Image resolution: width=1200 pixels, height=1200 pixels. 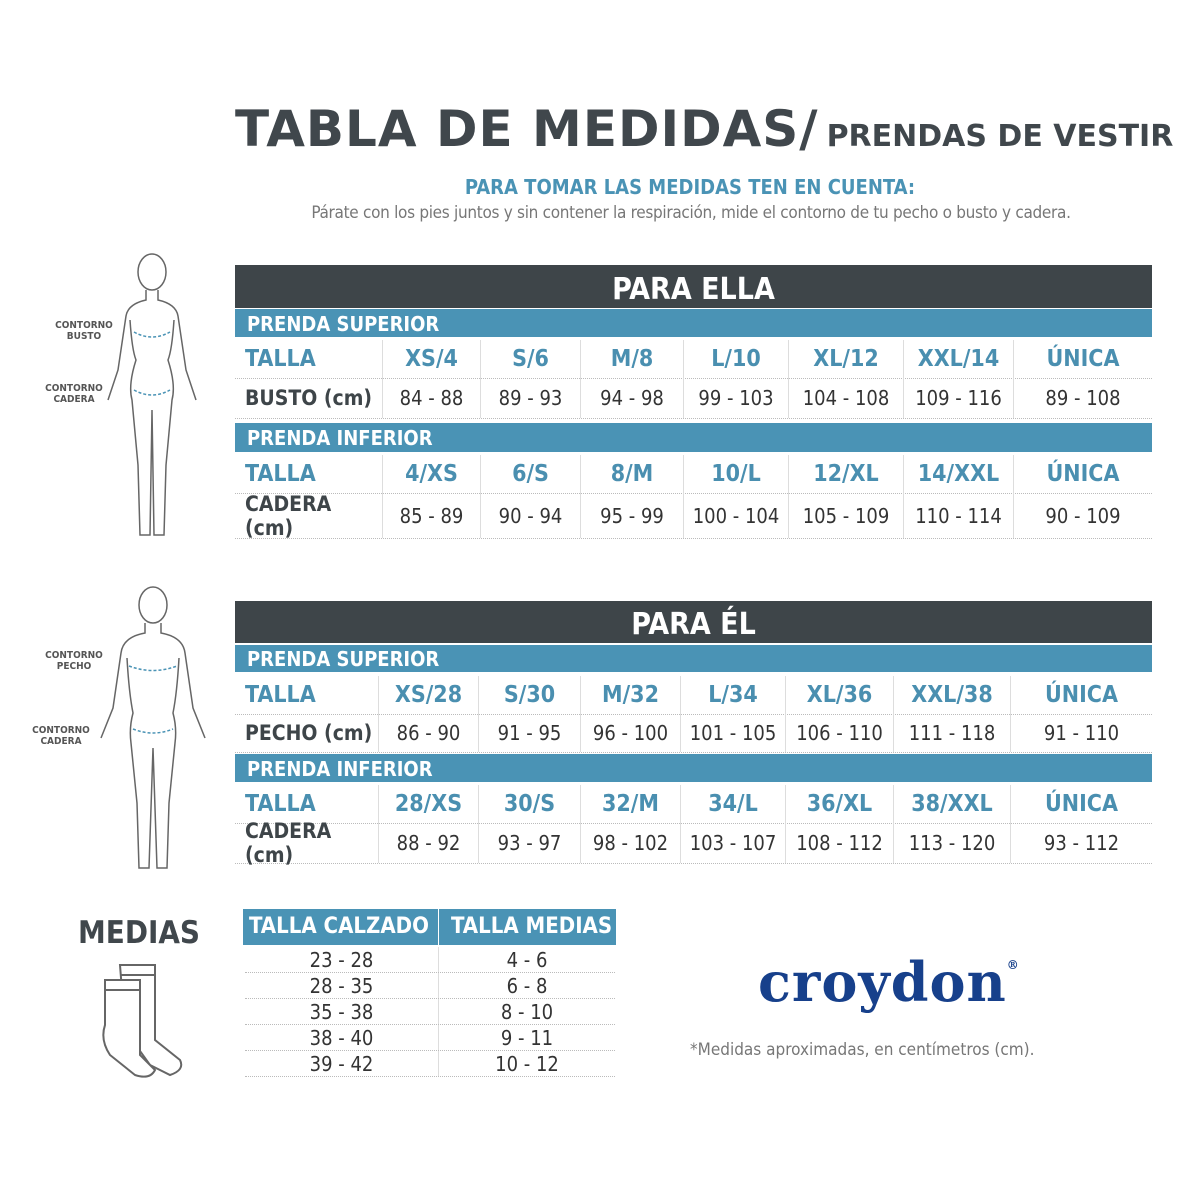 I want to click on size-cell: 32/M, so click(x=630, y=804).